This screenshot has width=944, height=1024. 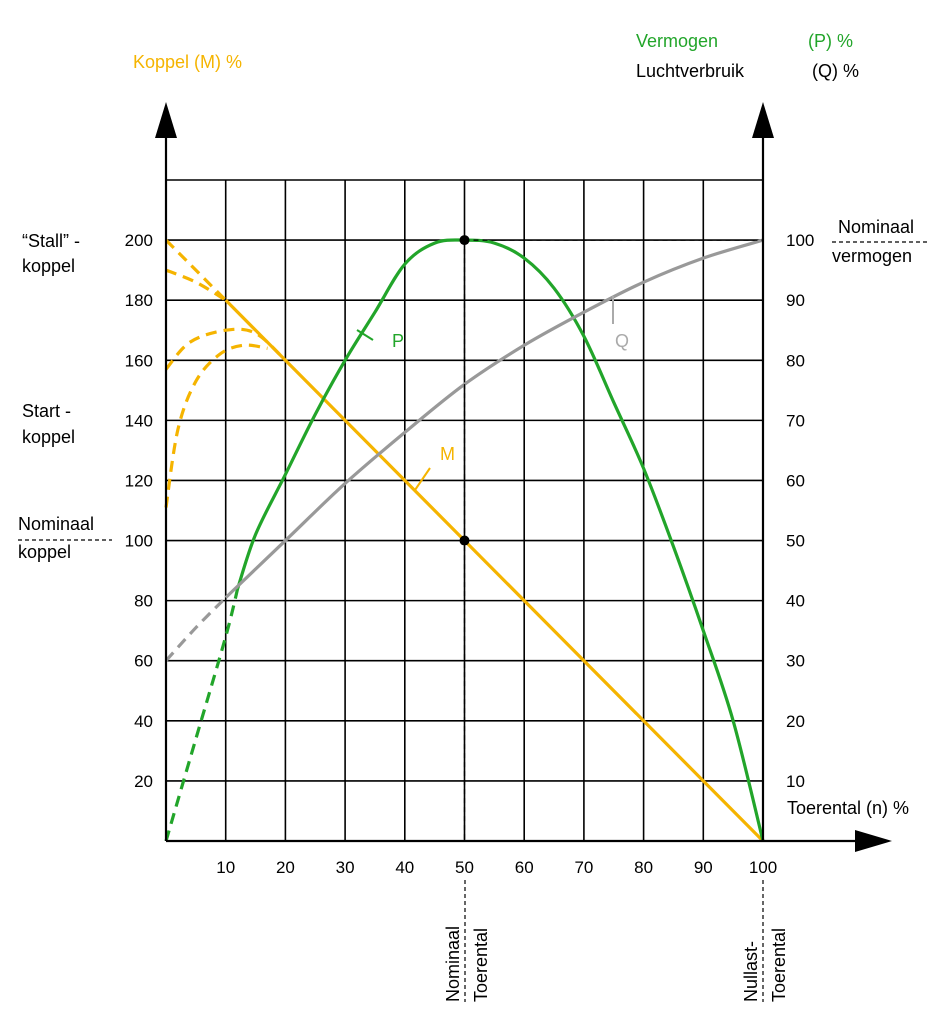 I want to click on series-P-label: P, so click(x=398, y=341).